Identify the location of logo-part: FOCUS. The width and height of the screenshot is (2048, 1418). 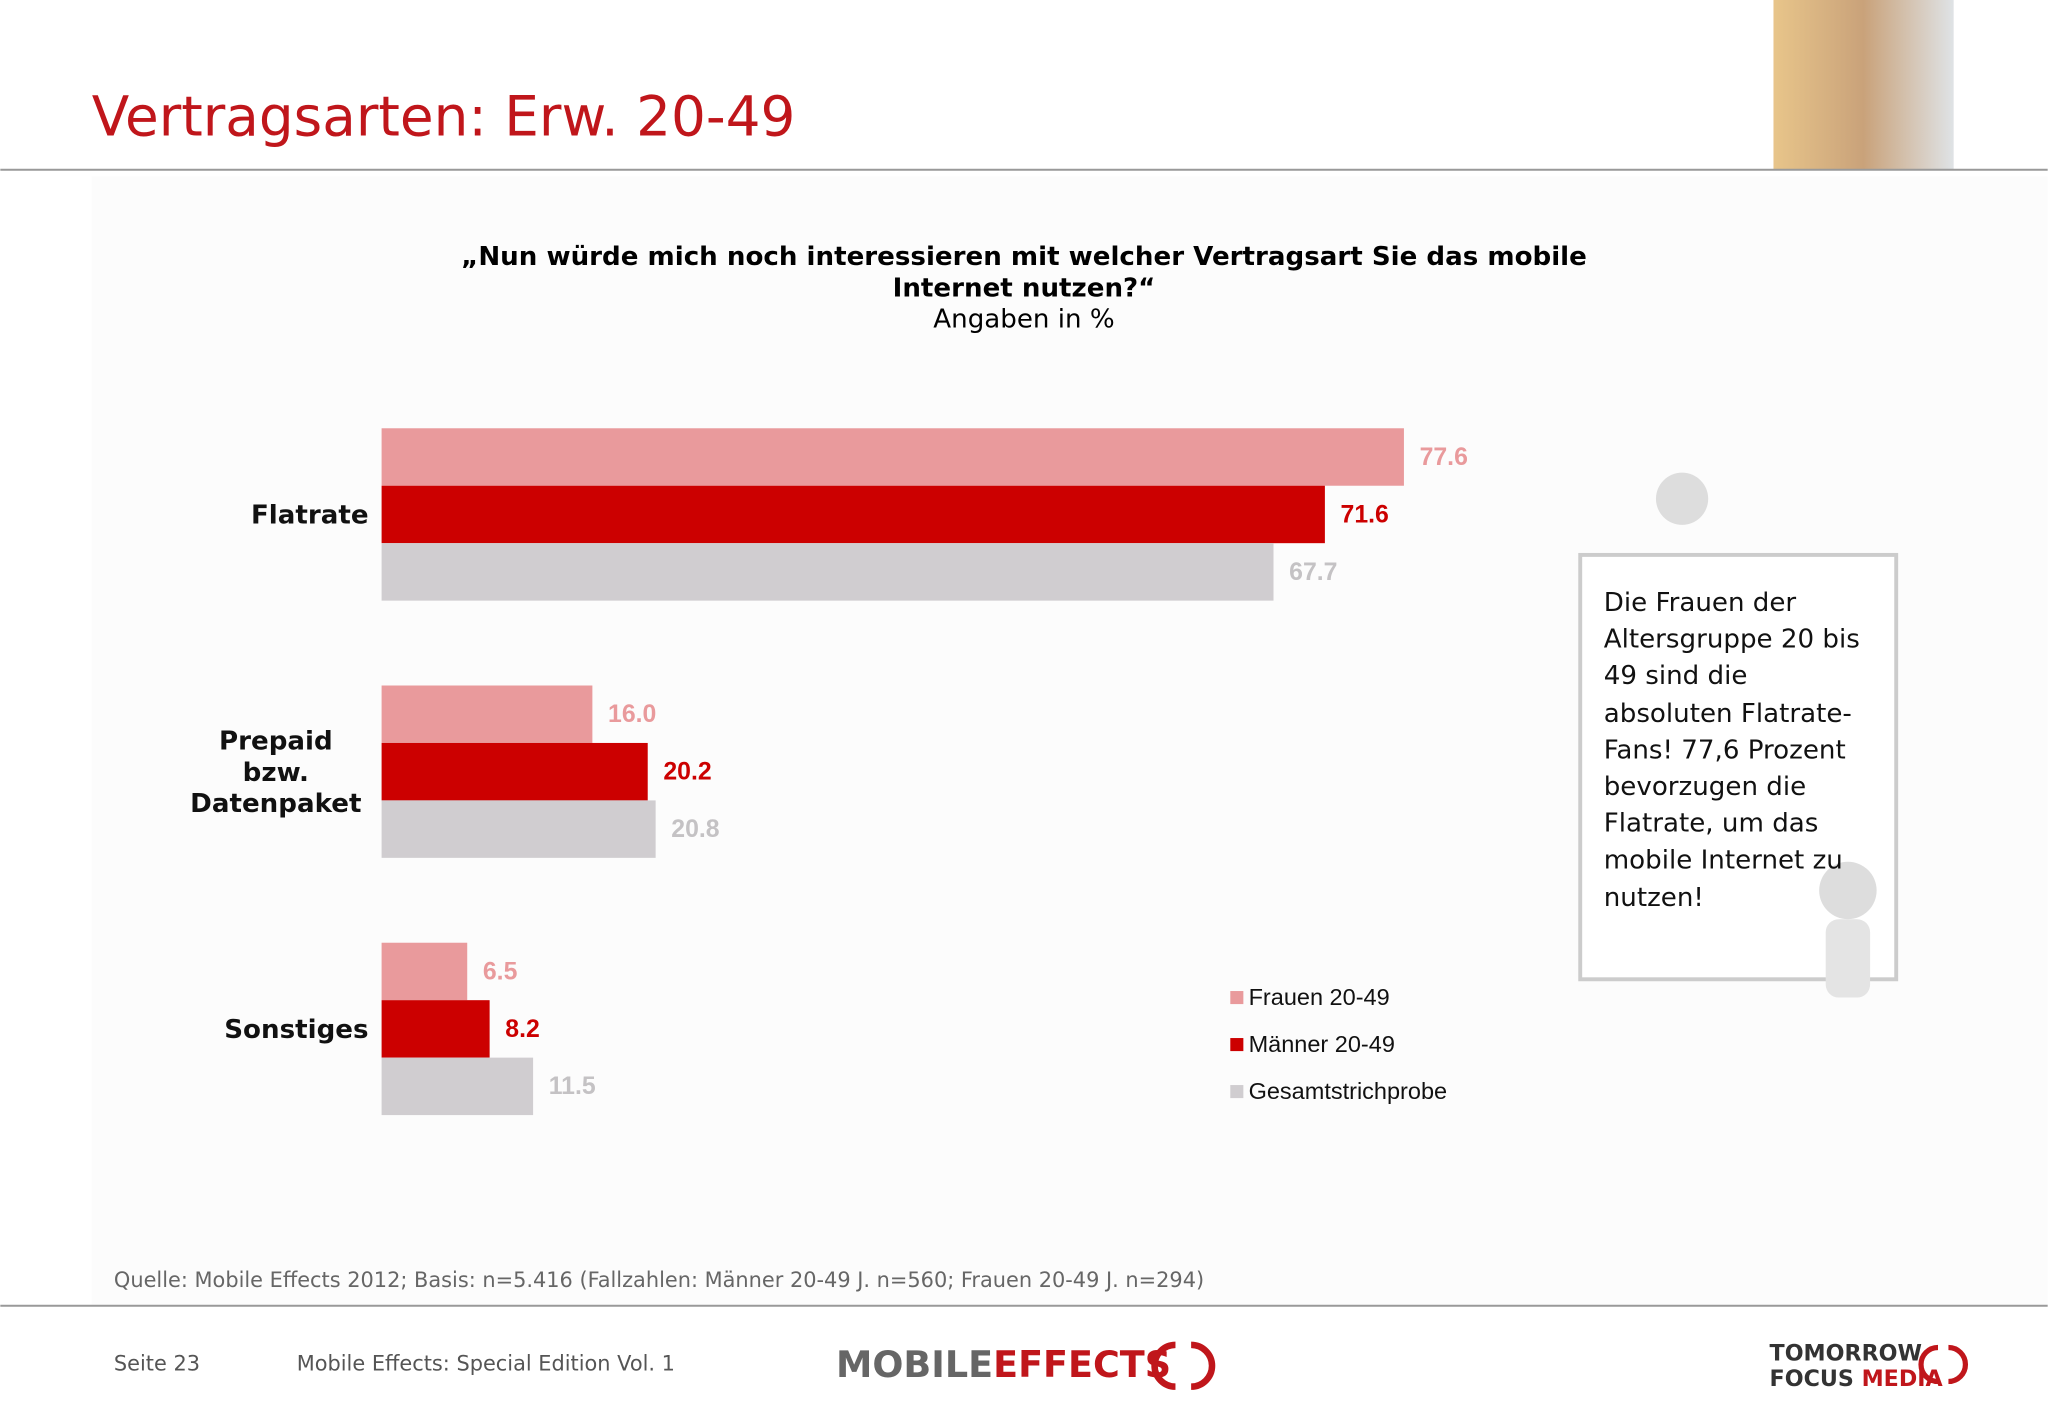
(1812, 1378).